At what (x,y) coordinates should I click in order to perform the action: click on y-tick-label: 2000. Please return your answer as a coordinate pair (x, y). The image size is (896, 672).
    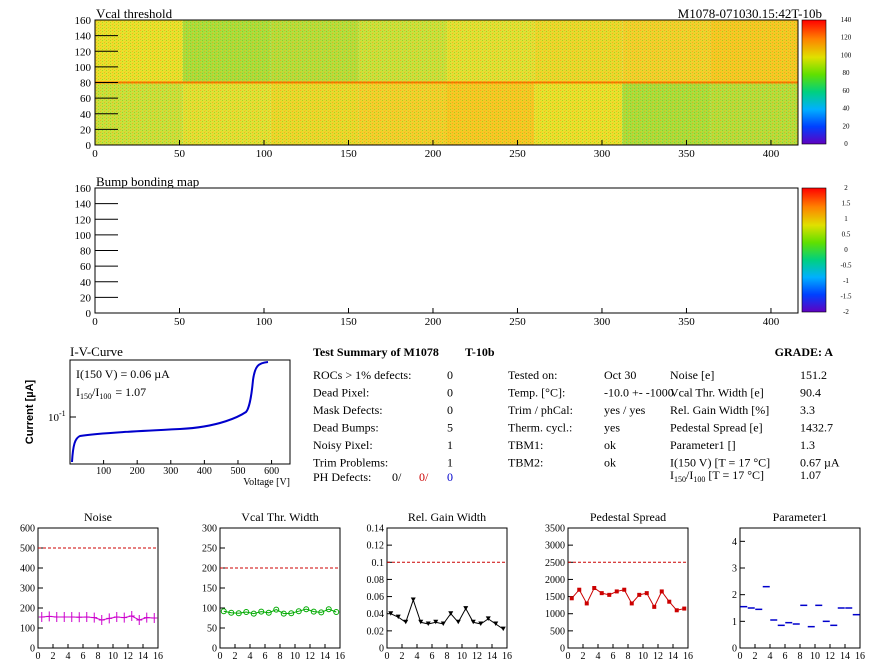
    Looking at the image, I should click on (555, 580).